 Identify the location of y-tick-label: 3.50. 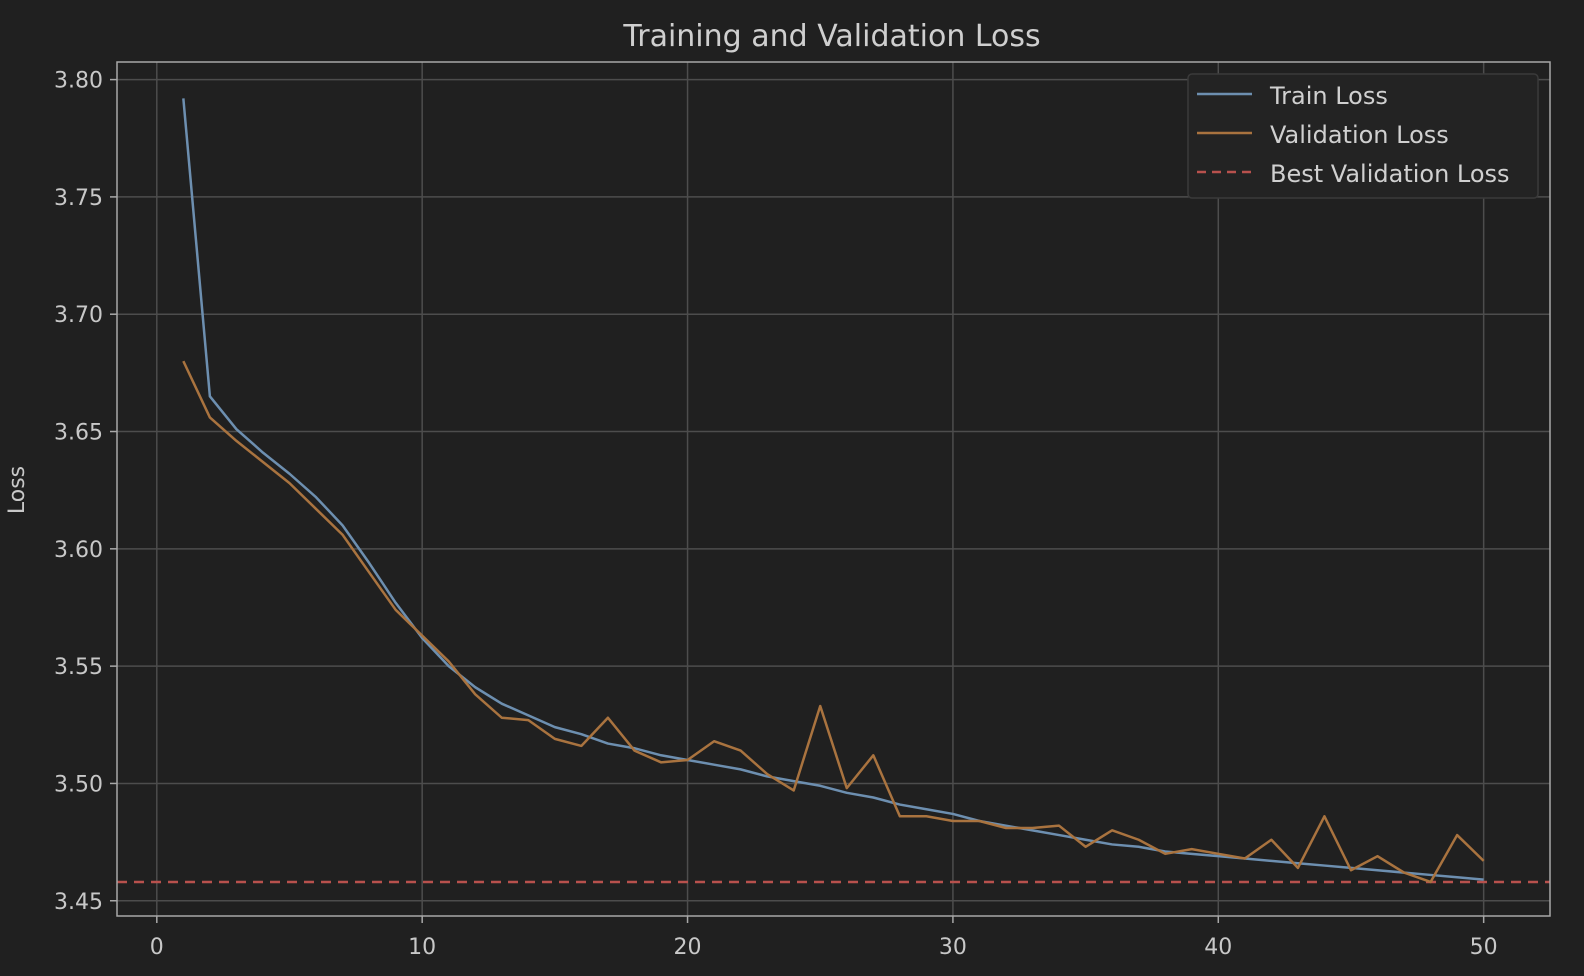
(78, 784).